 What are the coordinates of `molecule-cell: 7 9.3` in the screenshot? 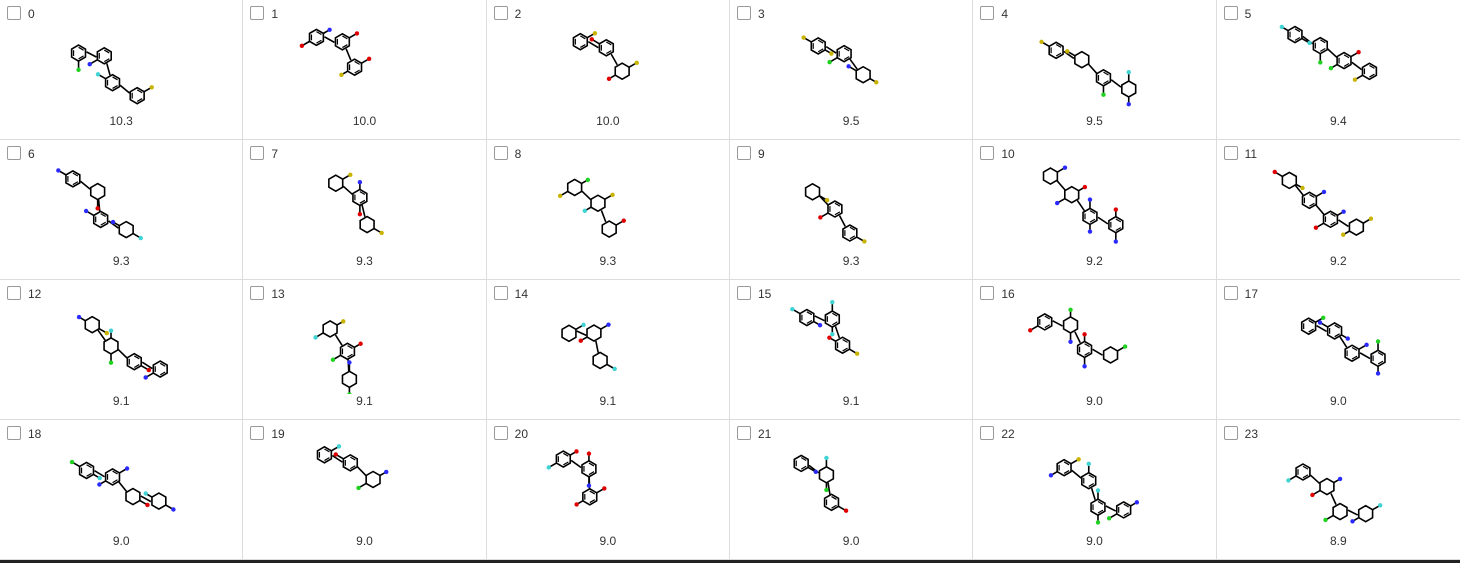 It's located at (365, 210).